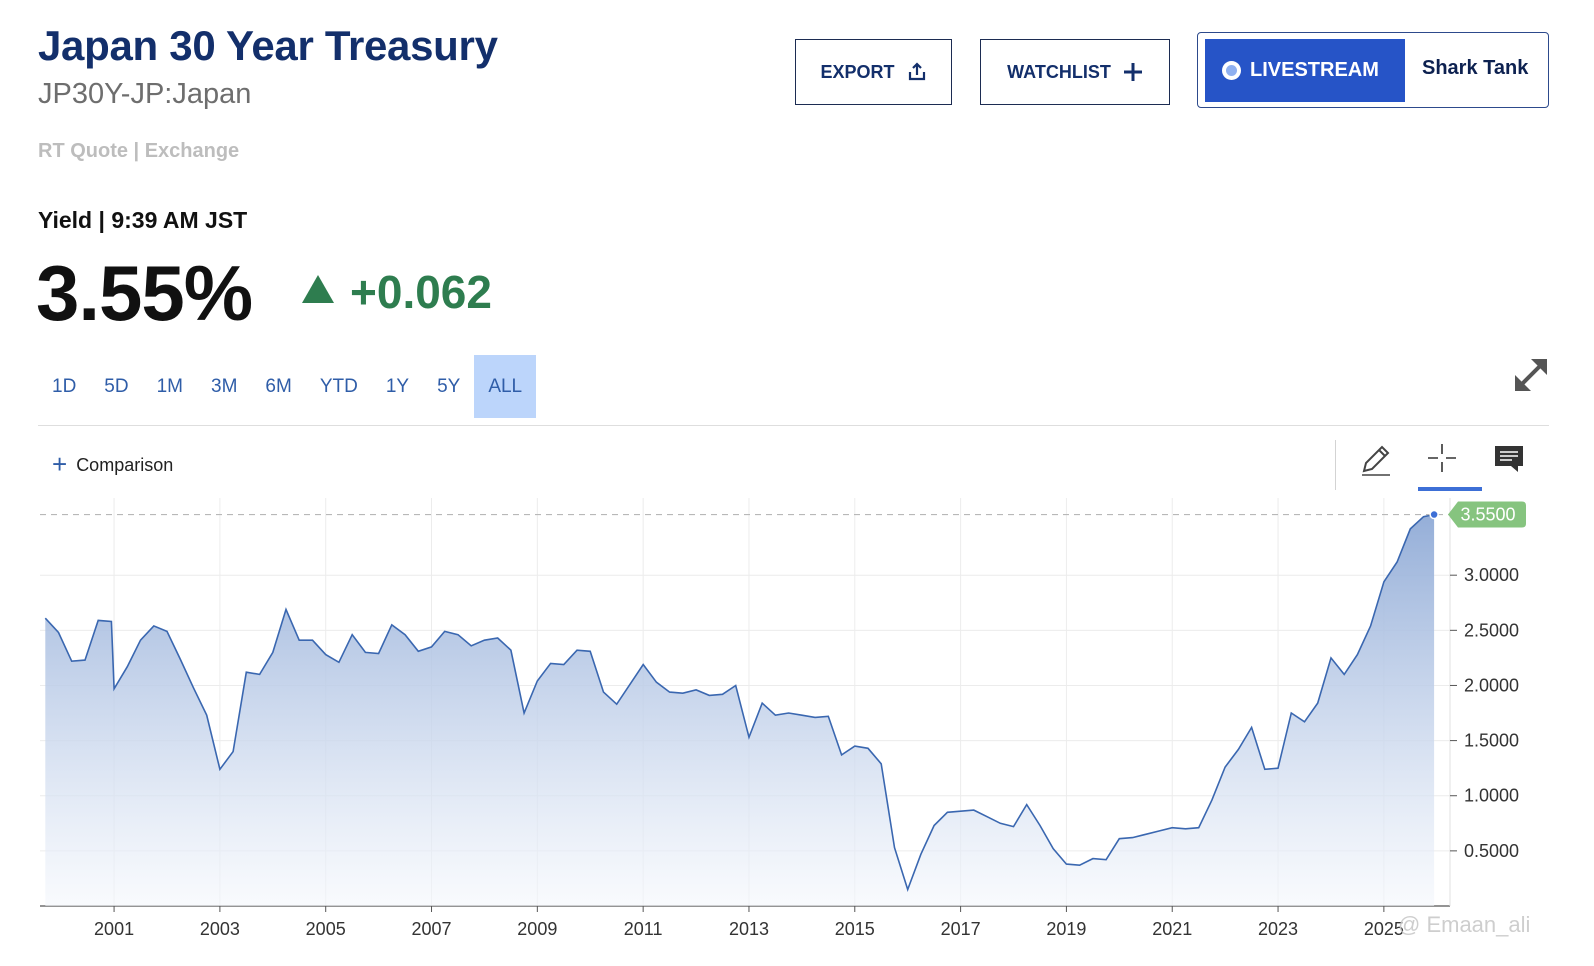  Describe the element at coordinates (749, 929) in the screenshot. I see `x-tick-label: 2013` at that location.